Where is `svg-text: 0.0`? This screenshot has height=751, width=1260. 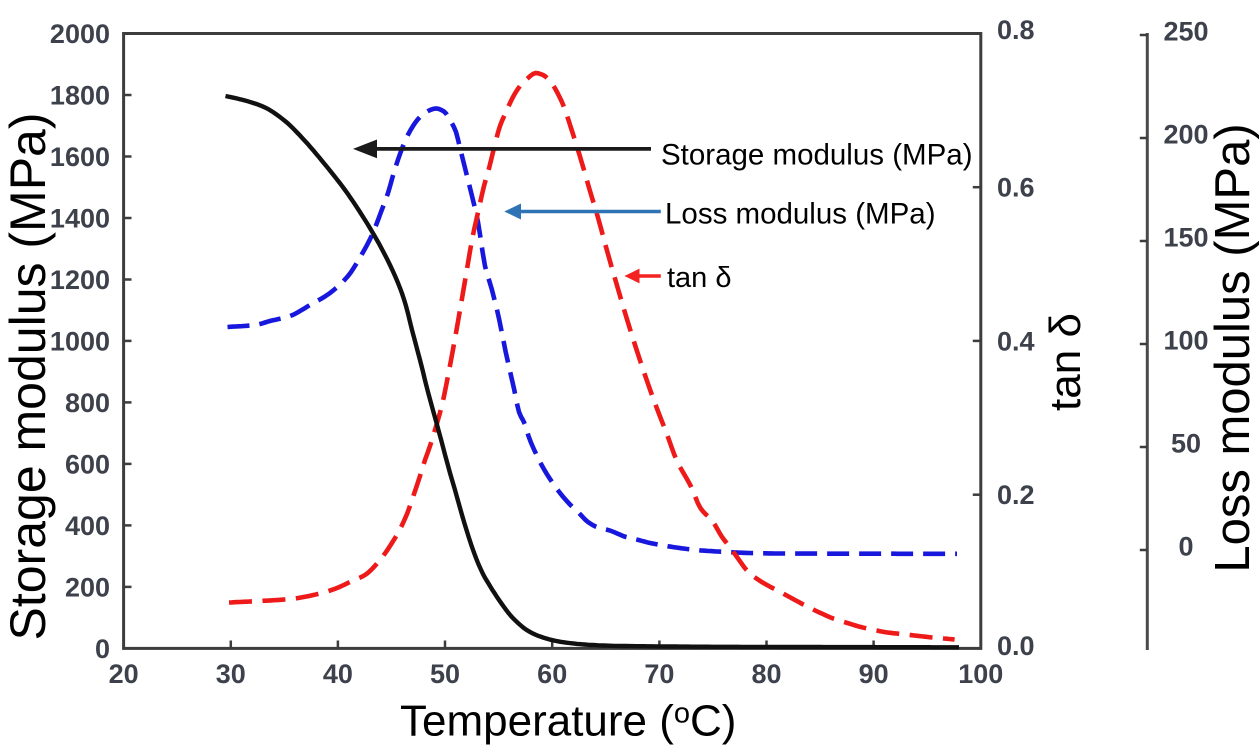 svg-text: 0.0 is located at coordinates (1016, 646).